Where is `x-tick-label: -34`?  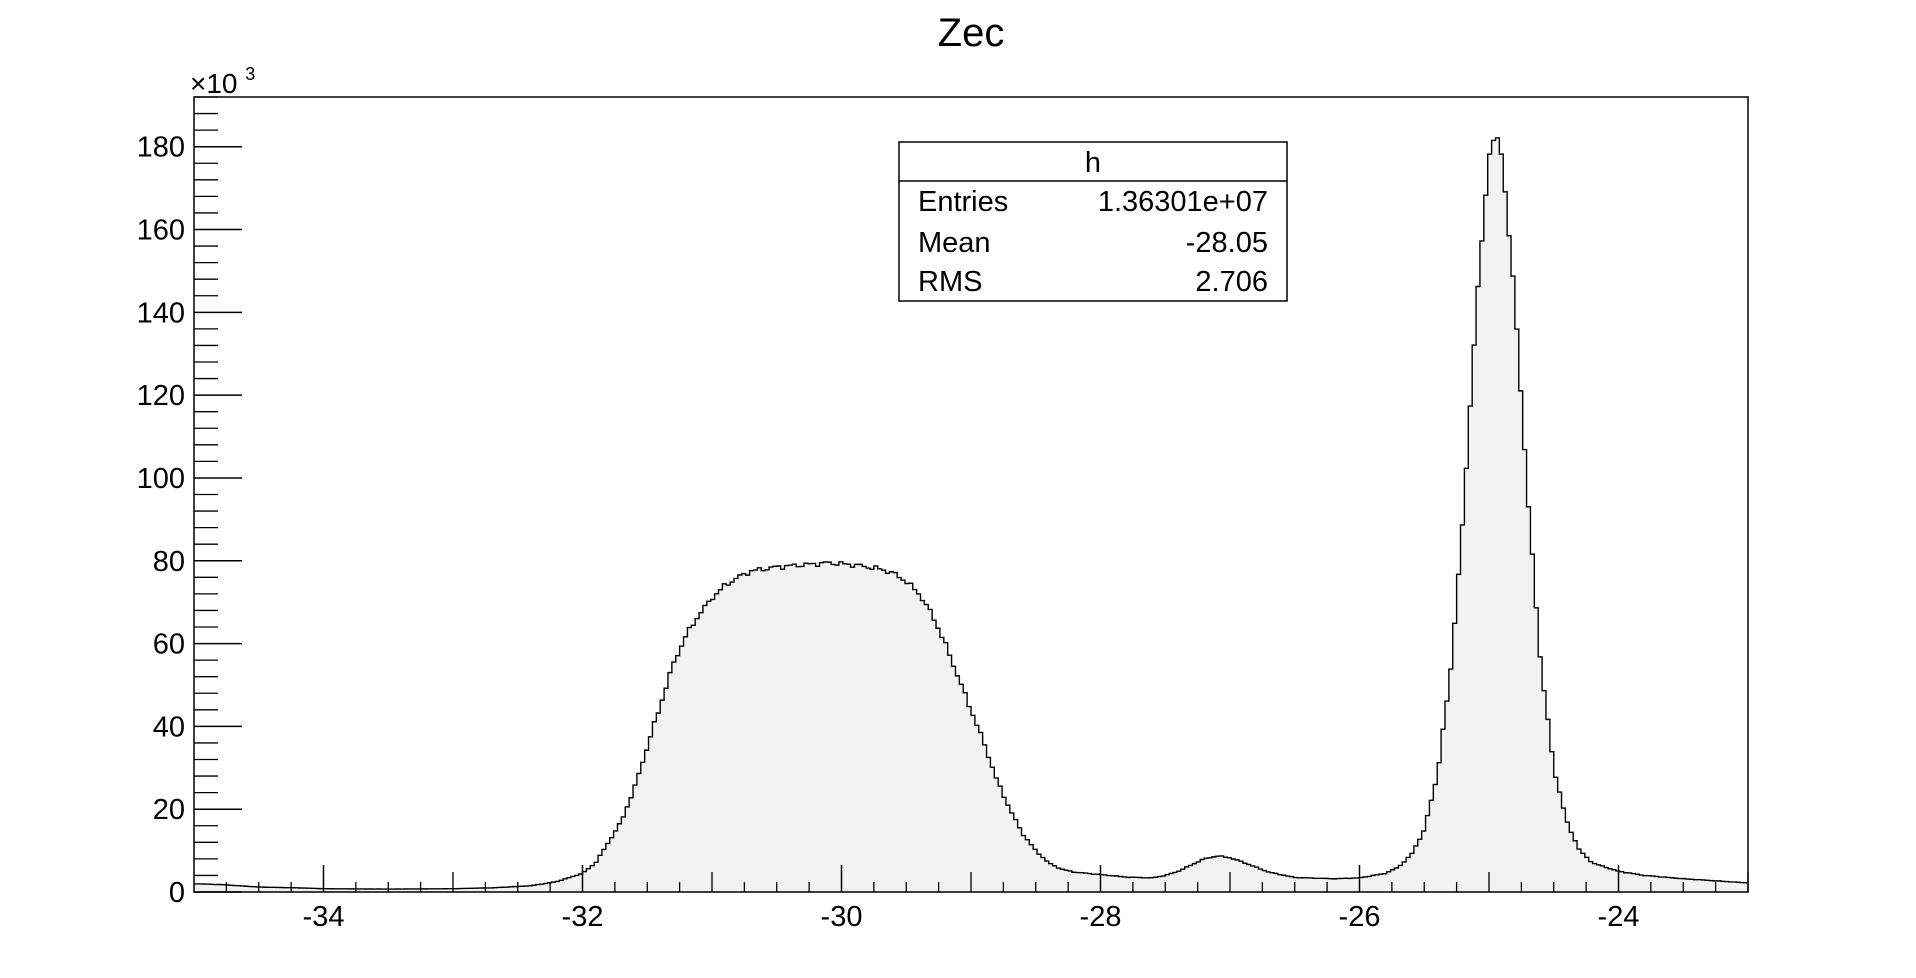 x-tick-label: -34 is located at coordinates (324, 917).